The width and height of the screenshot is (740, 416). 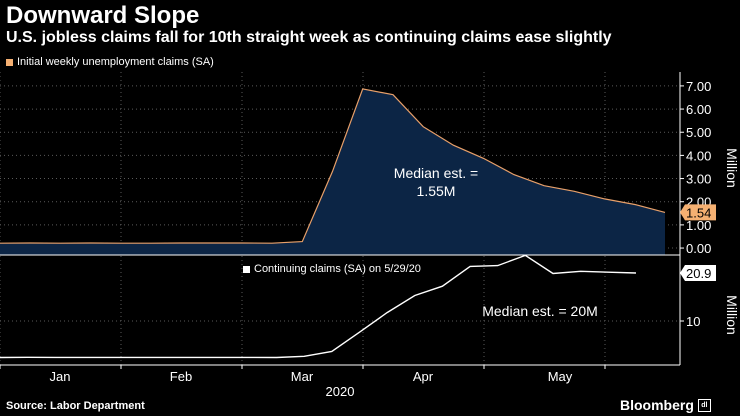 I want to click on legend-swatch-initial, so click(x=9, y=62).